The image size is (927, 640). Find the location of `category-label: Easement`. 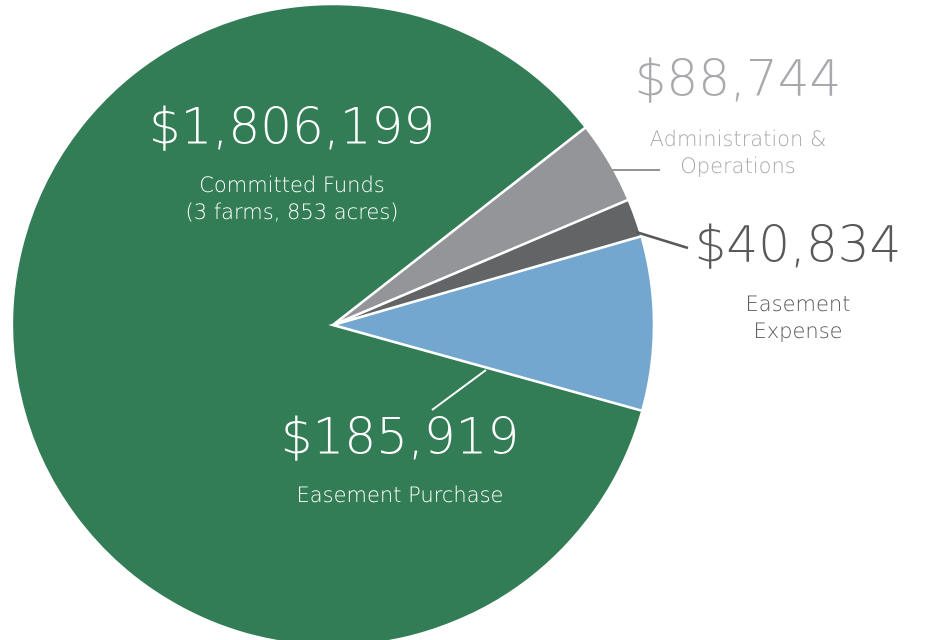

category-label: Easement is located at coordinates (798, 304).